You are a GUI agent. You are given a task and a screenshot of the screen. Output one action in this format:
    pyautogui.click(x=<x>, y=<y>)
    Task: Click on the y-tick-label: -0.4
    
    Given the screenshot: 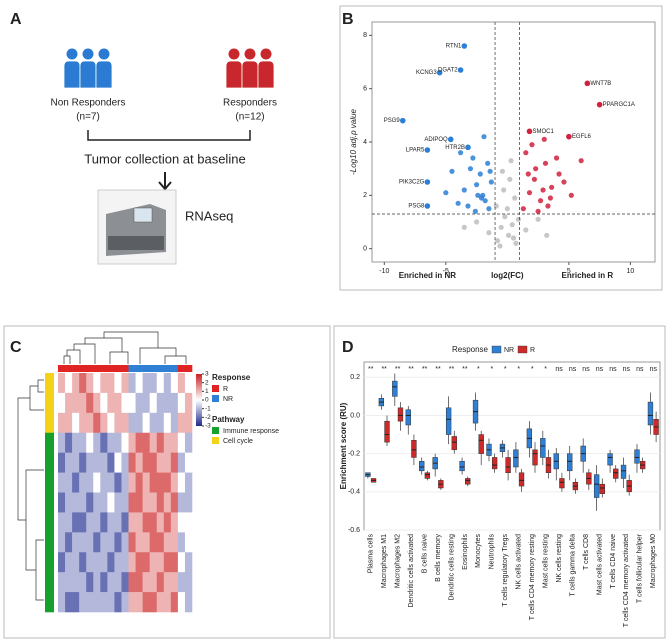 What is the action you would take?
    pyautogui.click(x=354, y=492)
    